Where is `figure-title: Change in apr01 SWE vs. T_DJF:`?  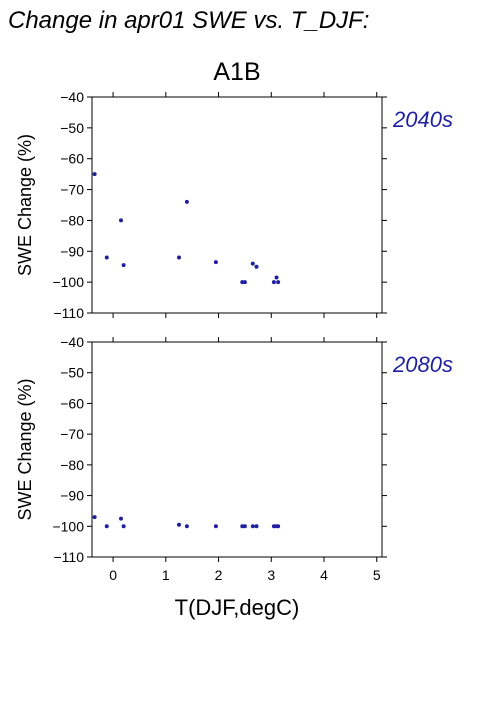 figure-title: Change in apr01 SWE vs. T_DJF: is located at coordinates (188, 20).